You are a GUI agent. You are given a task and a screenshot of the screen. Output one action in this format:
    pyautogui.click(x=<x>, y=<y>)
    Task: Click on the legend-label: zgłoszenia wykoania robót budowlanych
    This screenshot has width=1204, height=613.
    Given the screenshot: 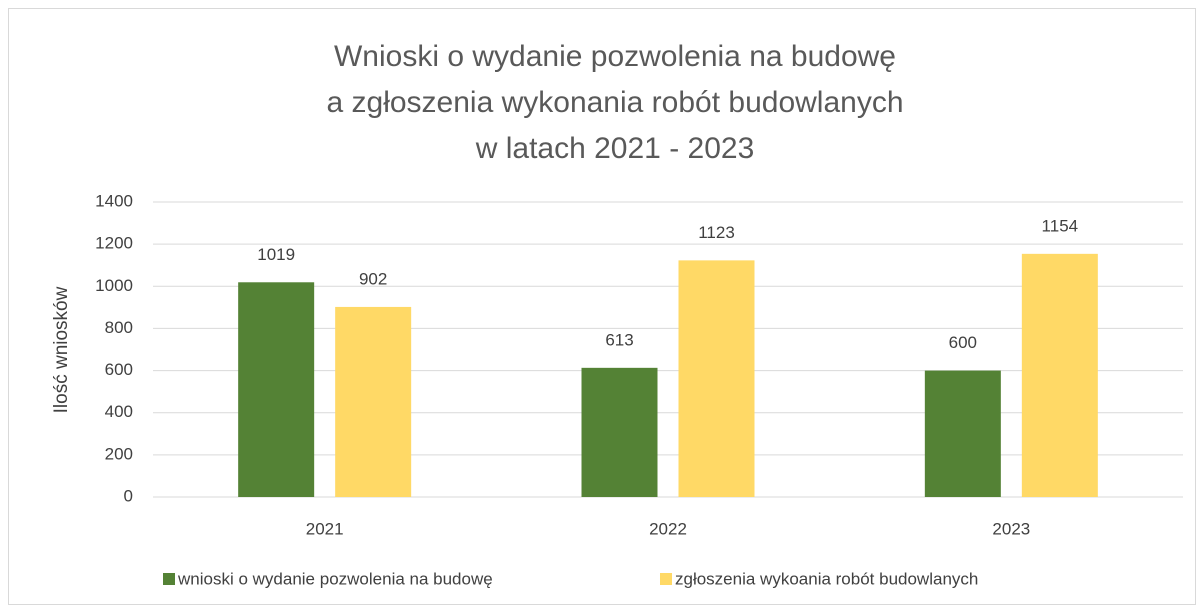 What is the action you would take?
    pyautogui.click(x=826, y=578)
    